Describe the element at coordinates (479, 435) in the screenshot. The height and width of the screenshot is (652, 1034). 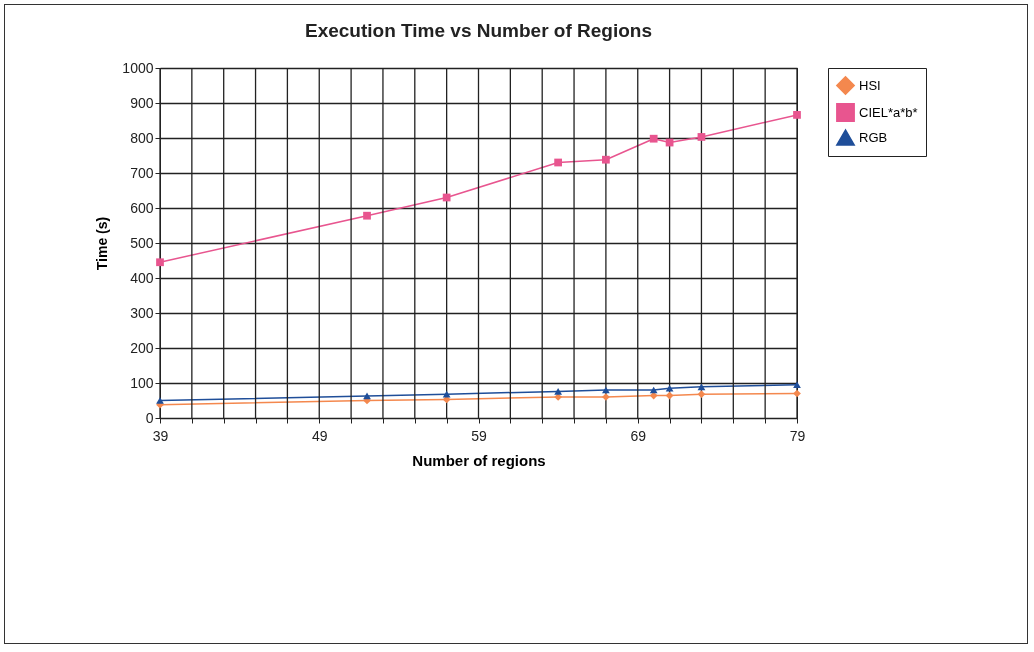
I see `x-tick-label: 59` at that location.